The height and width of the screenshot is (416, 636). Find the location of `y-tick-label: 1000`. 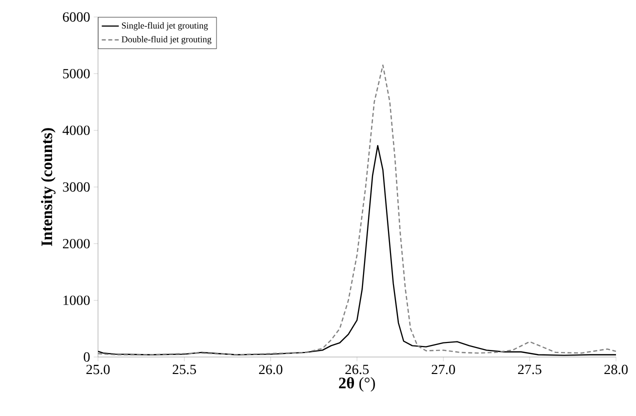

y-tick-label: 1000 is located at coordinates (77, 301).